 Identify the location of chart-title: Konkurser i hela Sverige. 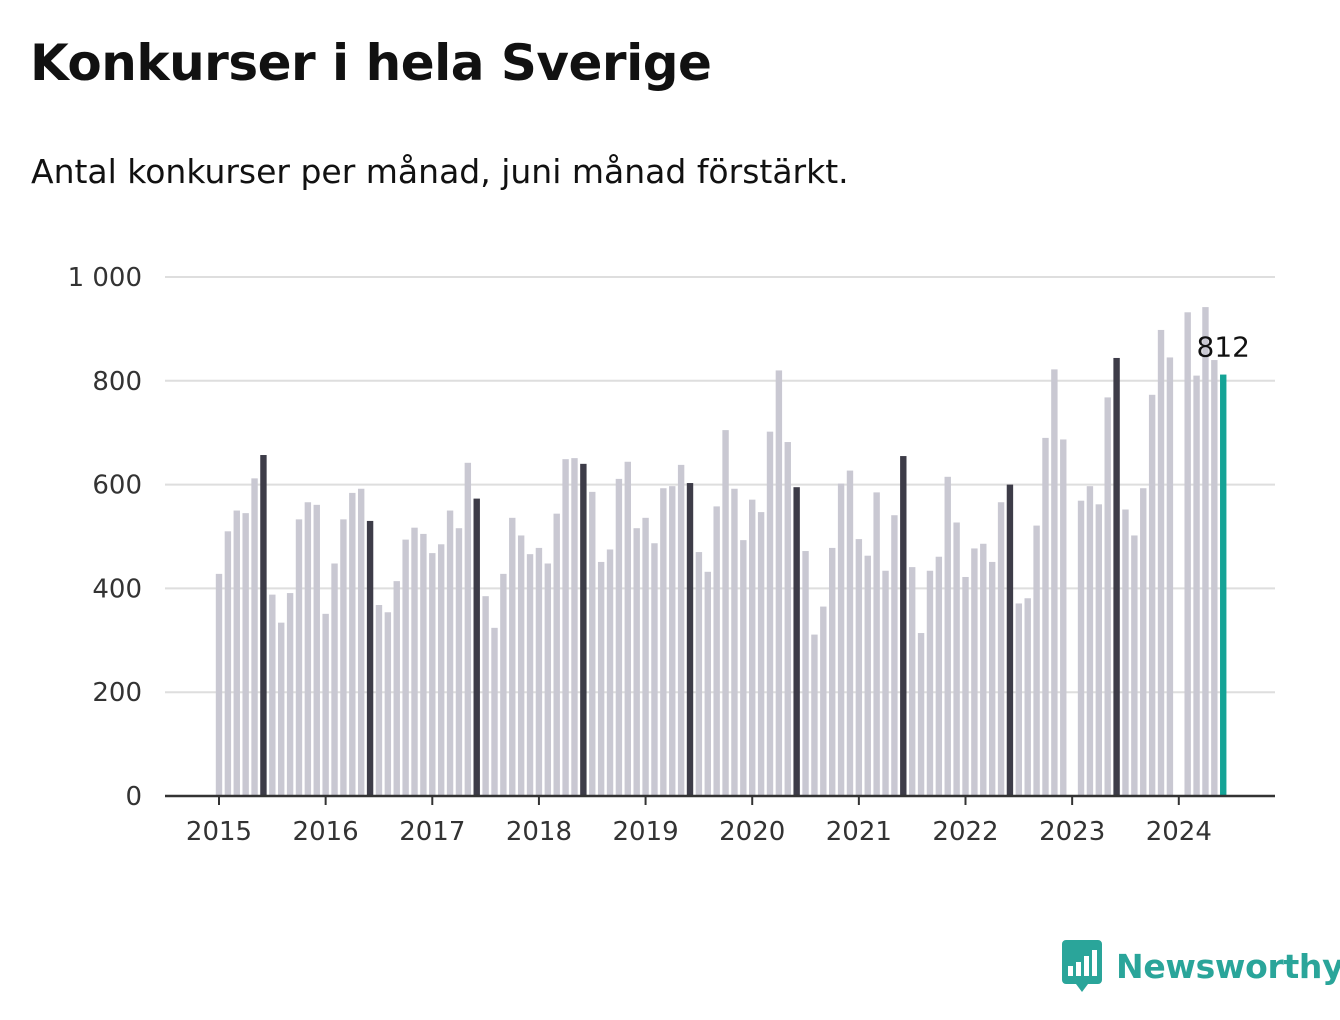
(371, 63).